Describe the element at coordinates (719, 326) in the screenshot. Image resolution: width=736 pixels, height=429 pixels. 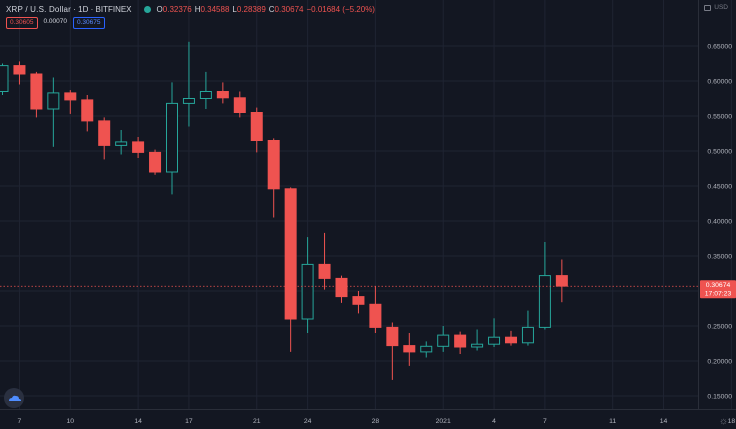
I see `price-tick-label: 0.25000` at that location.